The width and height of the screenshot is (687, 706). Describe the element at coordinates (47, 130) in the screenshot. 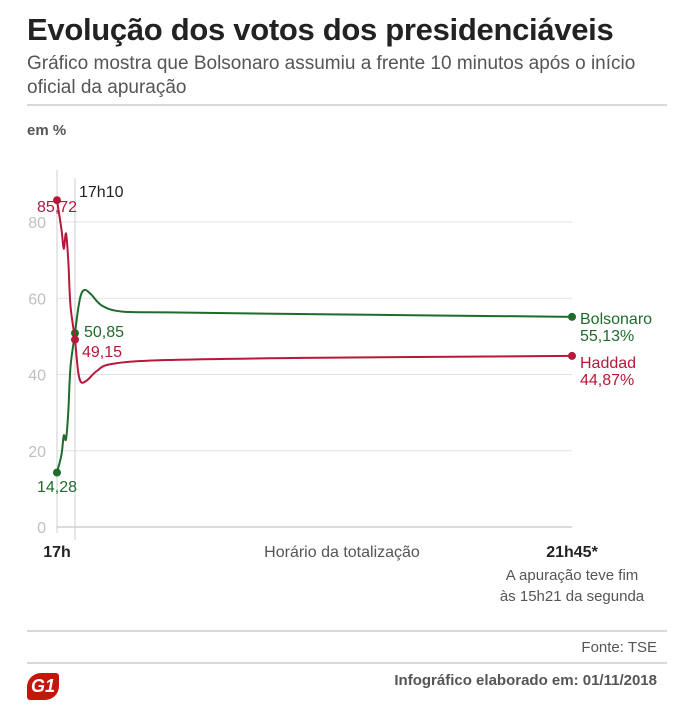

I see `unit-label: em %` at that location.